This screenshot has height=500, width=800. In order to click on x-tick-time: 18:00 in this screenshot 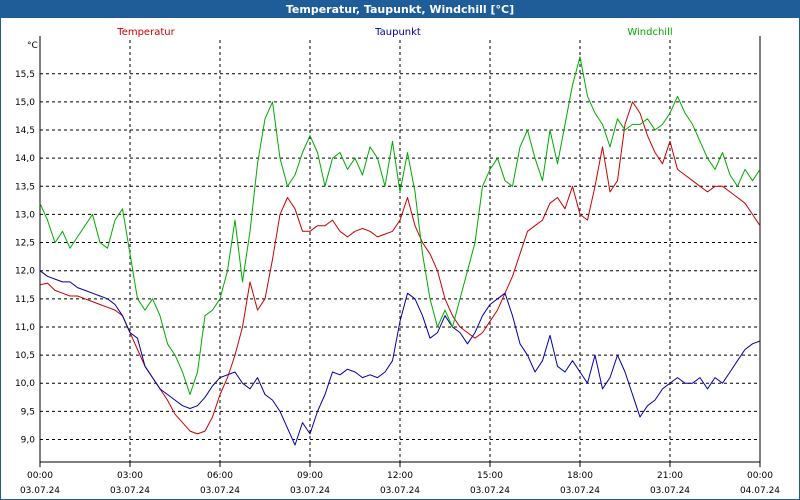, I will do `click(580, 476)`.